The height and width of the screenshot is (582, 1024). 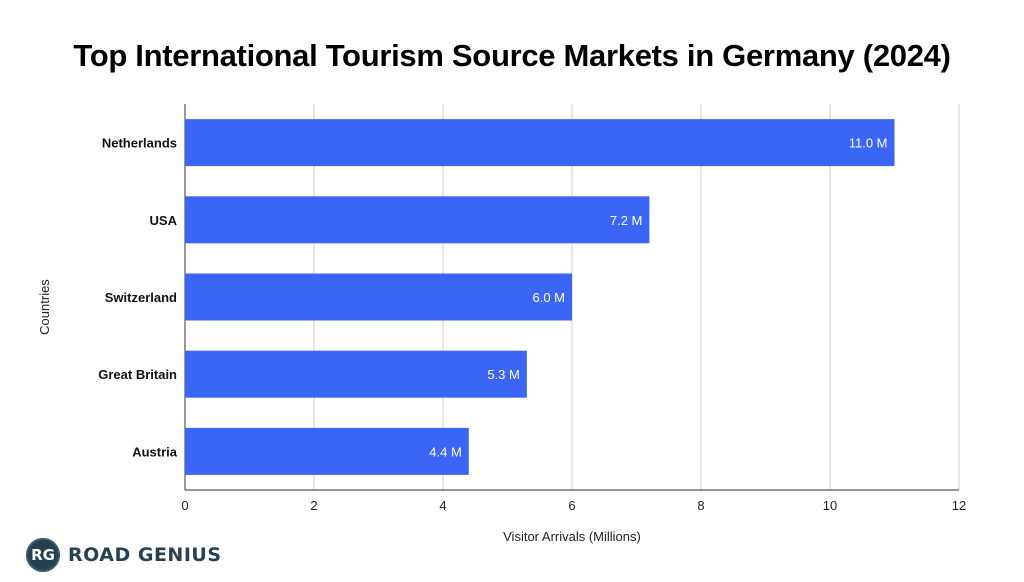 I want to click on y-tick-label: USA, so click(x=164, y=220).